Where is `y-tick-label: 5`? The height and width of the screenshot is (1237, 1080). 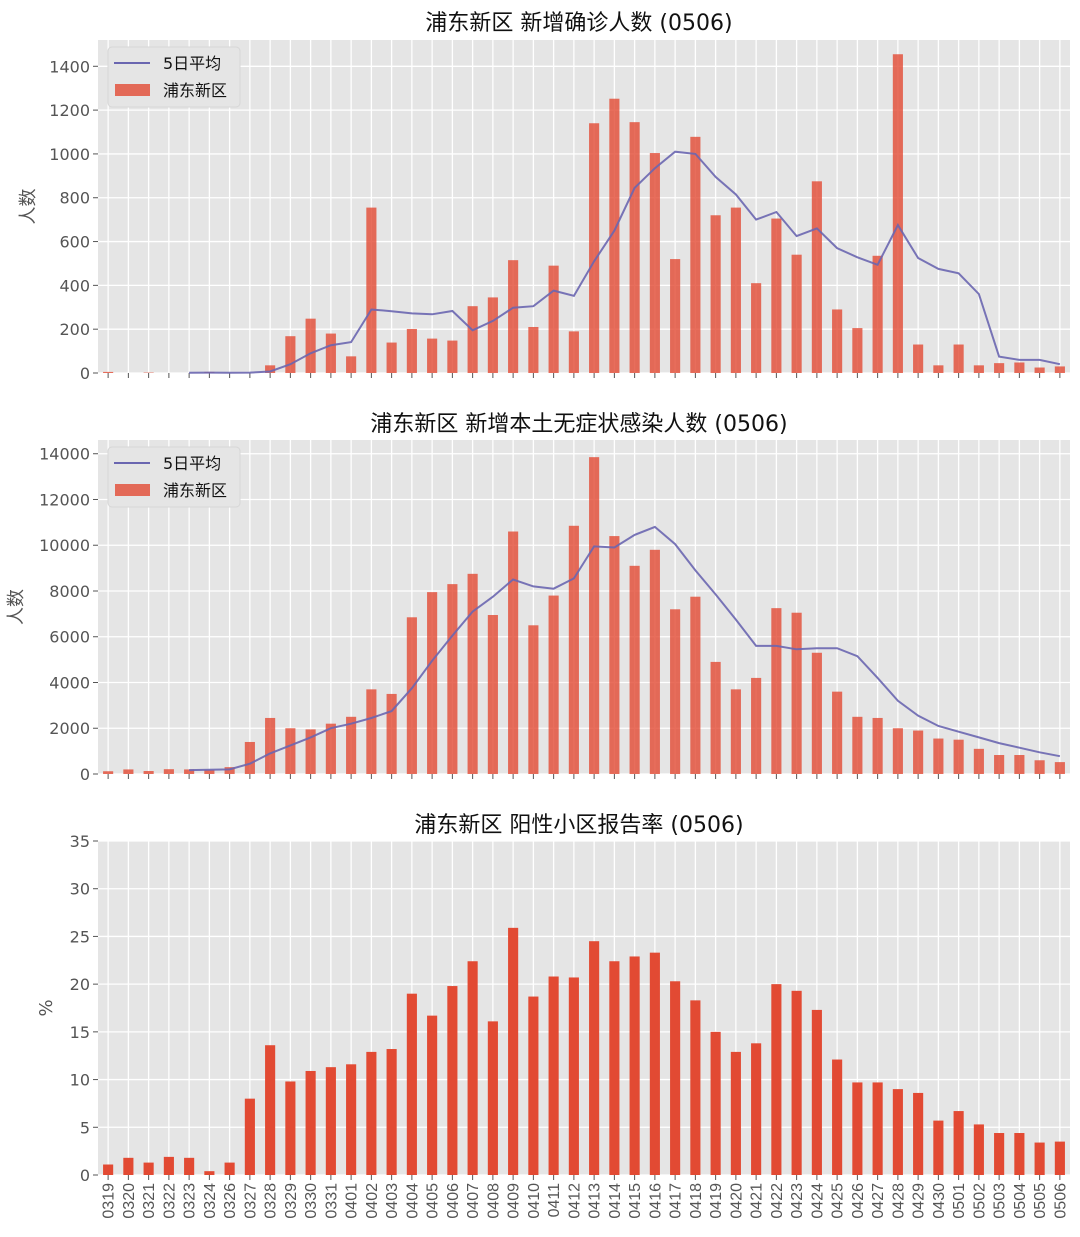
y-tick-label: 5 is located at coordinates (85, 1127).